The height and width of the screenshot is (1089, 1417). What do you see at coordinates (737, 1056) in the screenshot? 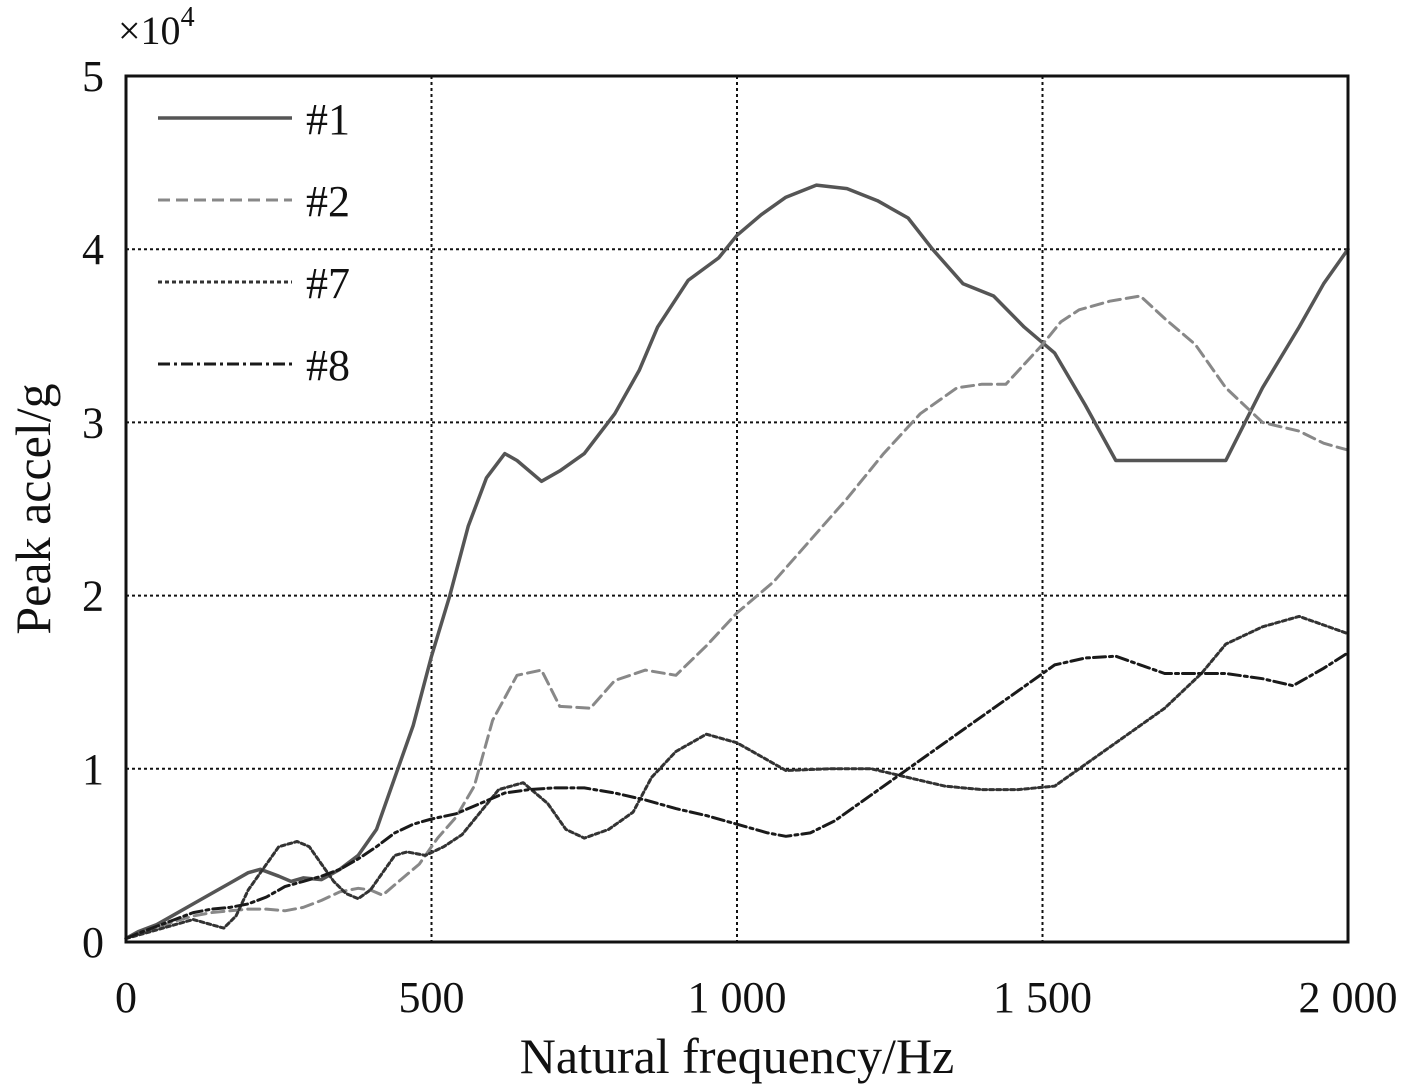
I see `x-axis-title: Natural frequency/Hz` at bounding box center [737, 1056].